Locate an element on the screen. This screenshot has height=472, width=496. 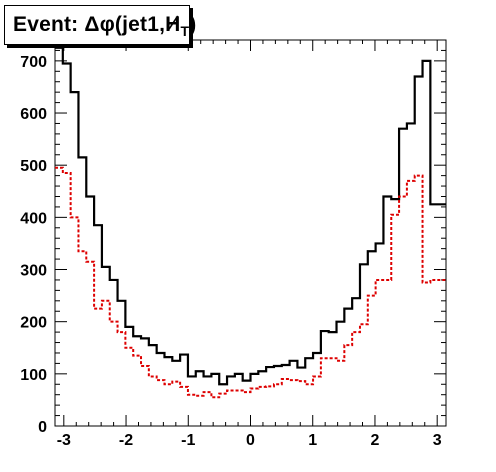
y-tick-label: 700 is located at coordinates (33, 62).